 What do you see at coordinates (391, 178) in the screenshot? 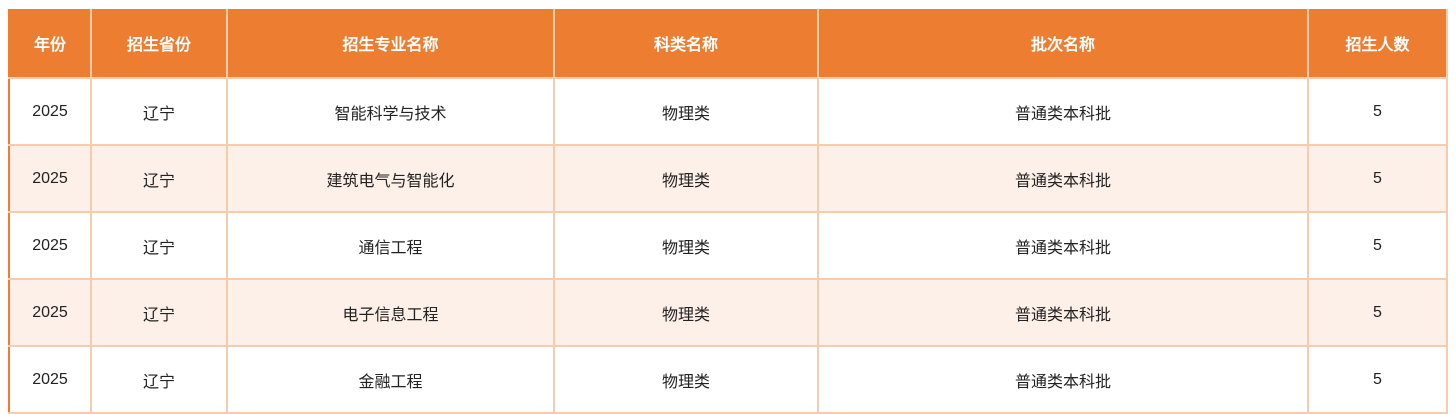
I see `cell-major: 建筑电气与智能化` at bounding box center [391, 178].